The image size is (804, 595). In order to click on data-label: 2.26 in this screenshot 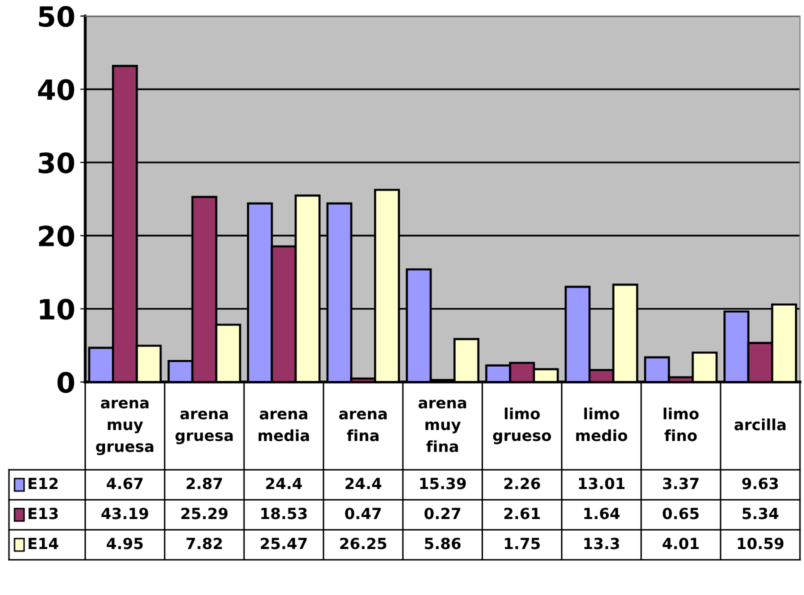, I will do `click(522, 484)`.